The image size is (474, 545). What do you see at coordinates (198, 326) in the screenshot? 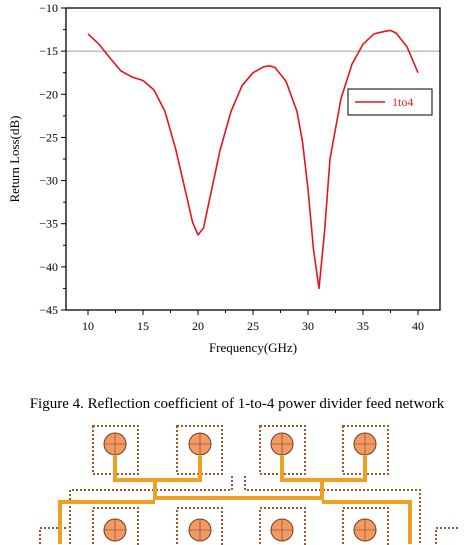
I see `x-tick-label: 20` at bounding box center [198, 326].